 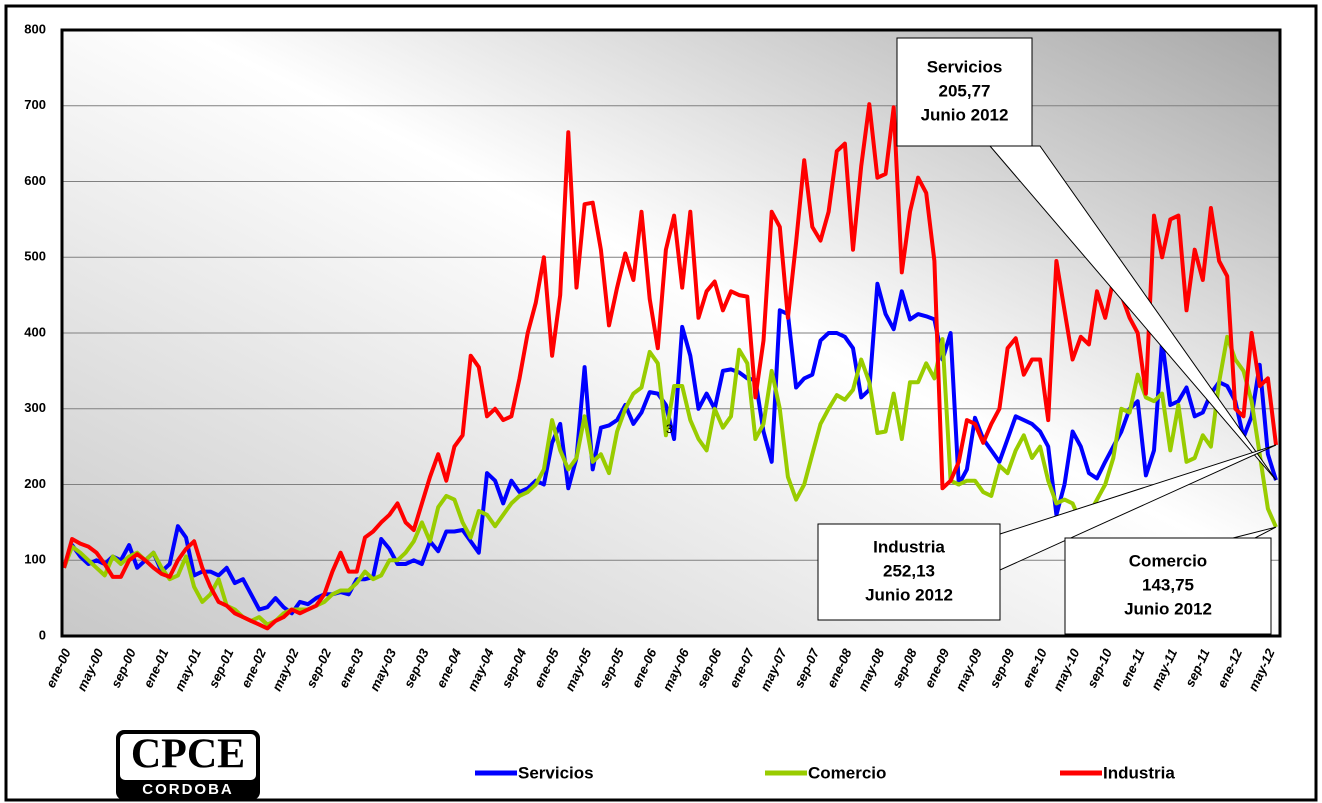 I want to click on y-tick-label: 300, so click(x=35, y=407).